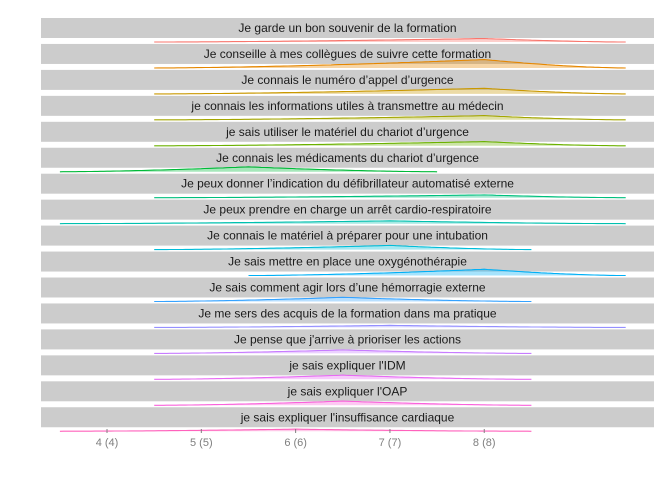 The width and height of the screenshot is (672, 480). I want to click on panel: je sais expliquer l'IDM, so click(347, 367).